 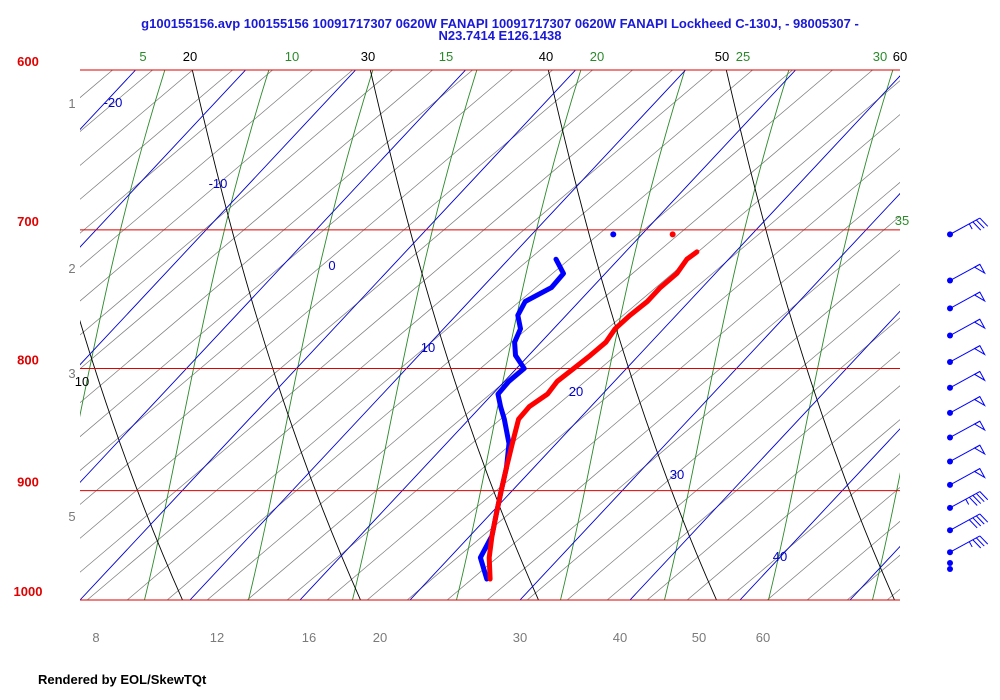 I want to click on isotherm-label: 20, so click(x=576, y=391).